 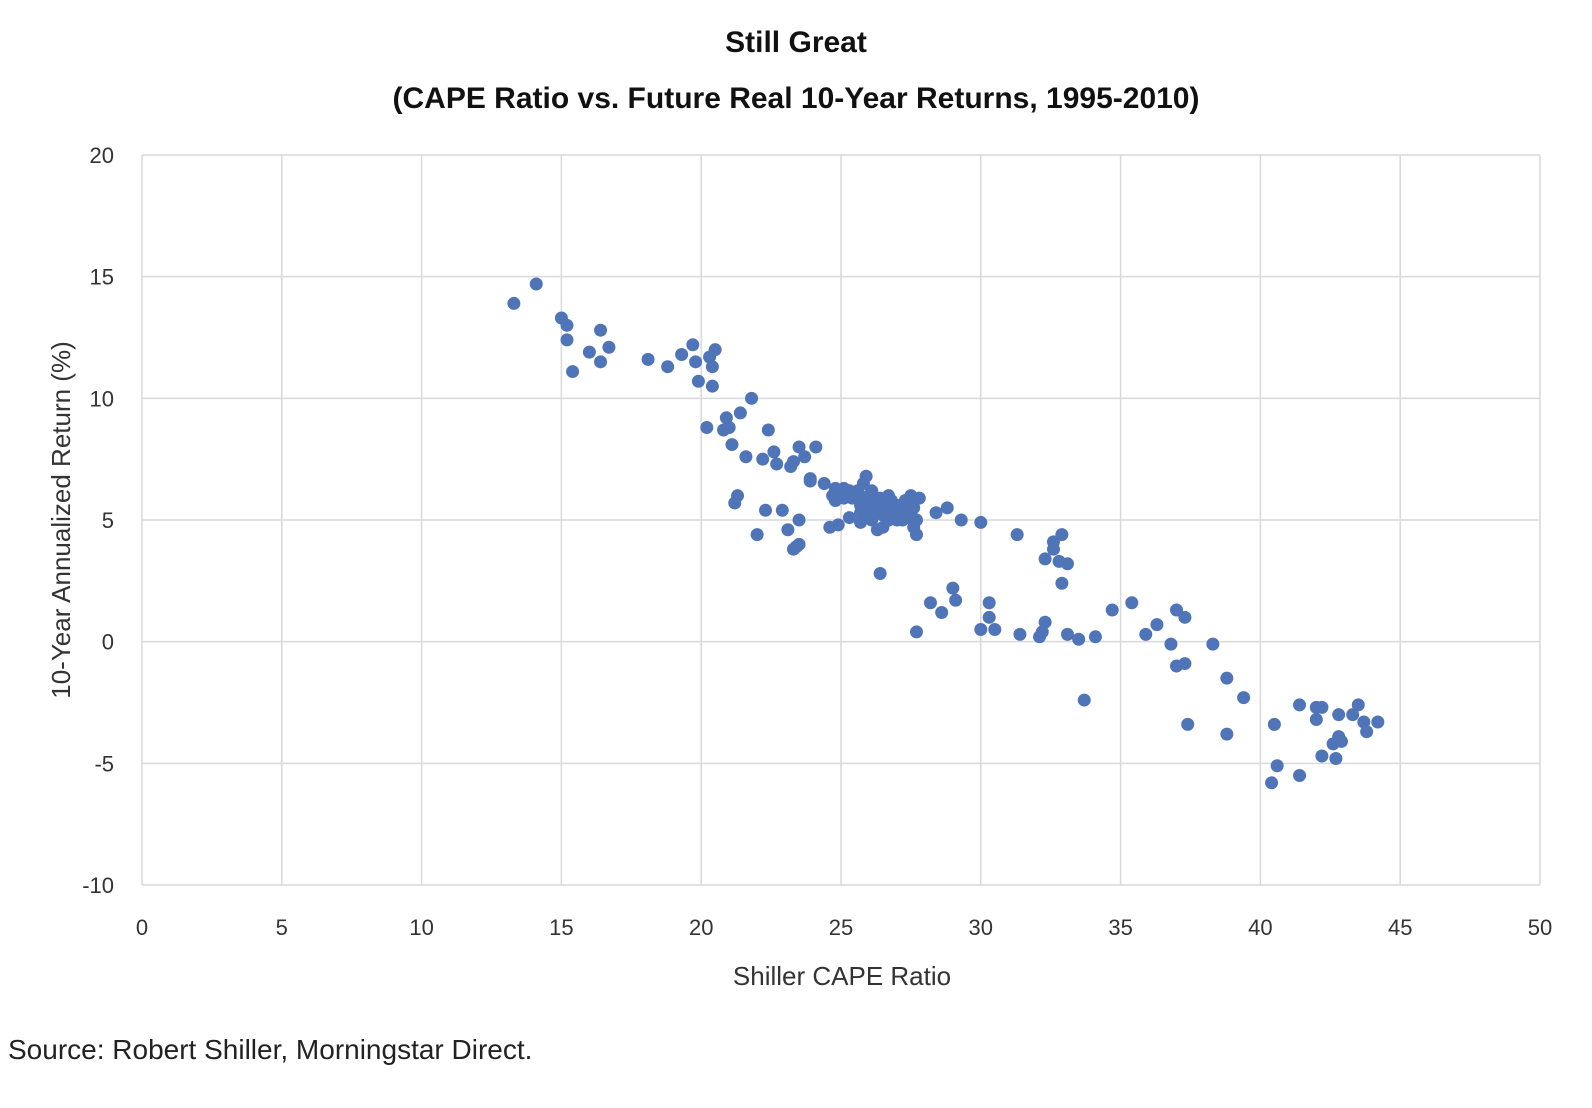 I want to click on x-tick-label: 45, so click(x=1400, y=927).